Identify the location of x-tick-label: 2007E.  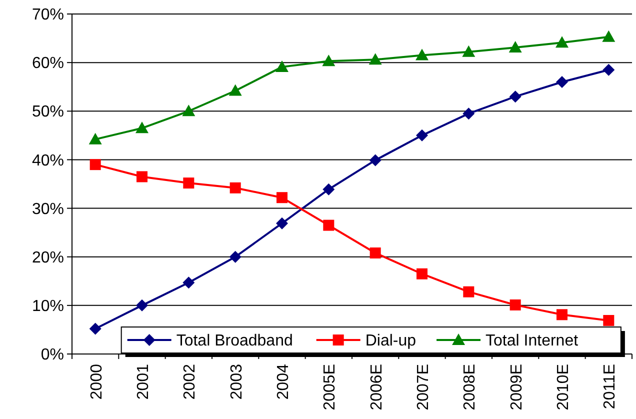
(423, 387).